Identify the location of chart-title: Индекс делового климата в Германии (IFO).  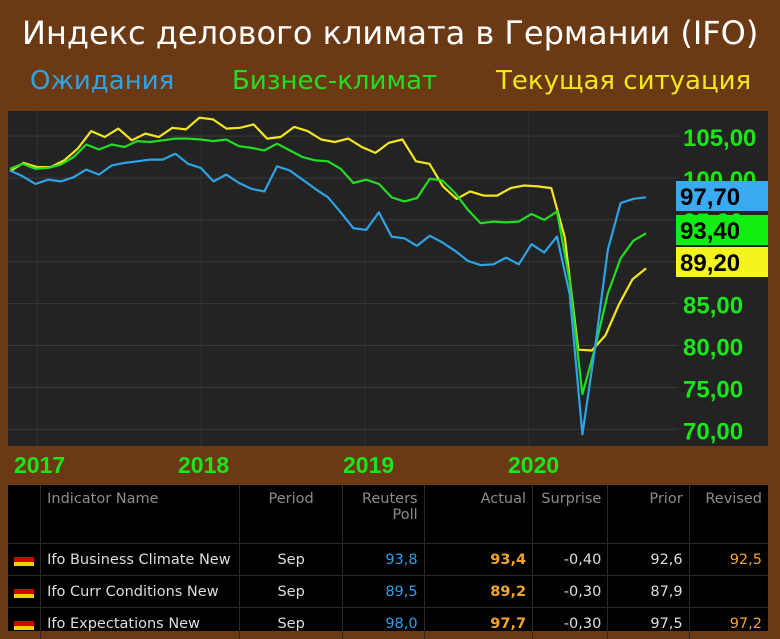
(390, 33).